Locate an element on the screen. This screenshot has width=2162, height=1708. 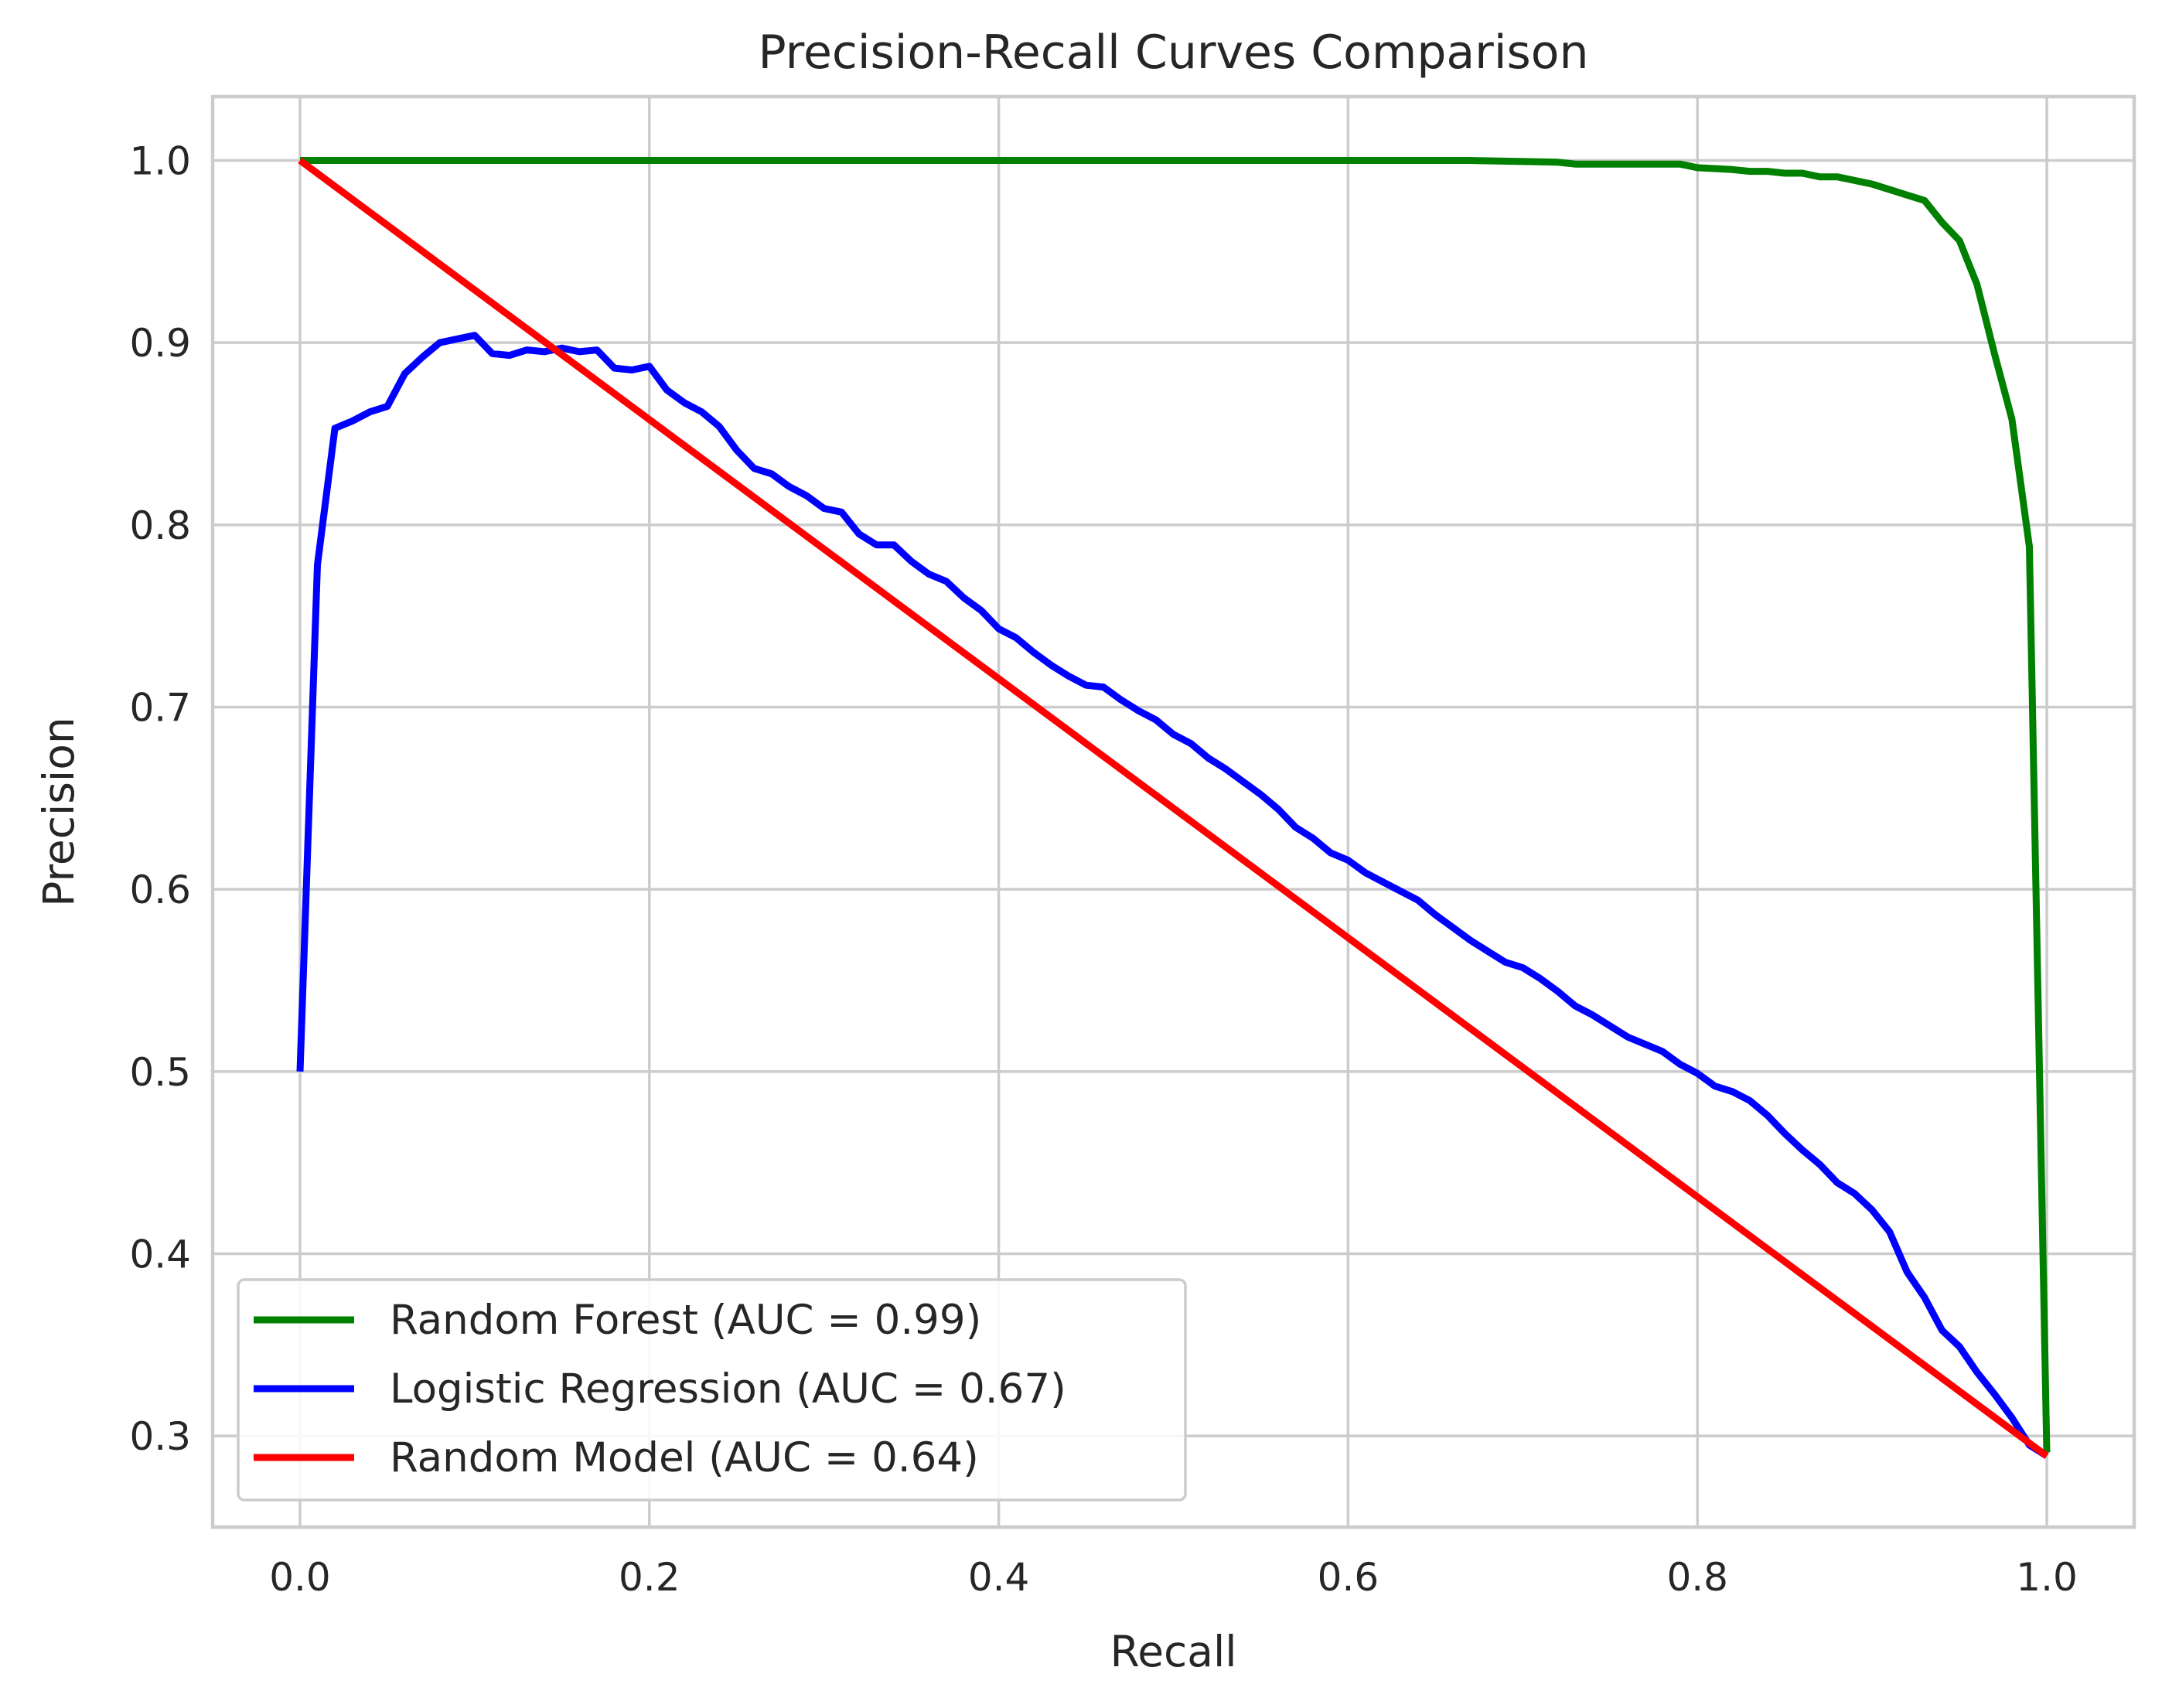
x-axis-label: Recall is located at coordinates (1173, 1651).